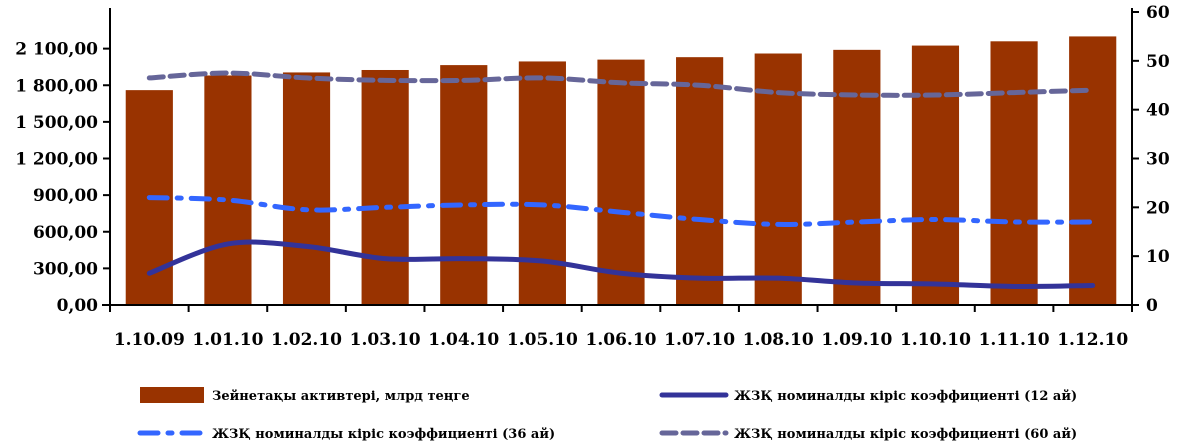  What do you see at coordinates (149, 340) in the screenshot?
I see `x-tick-label: 1.10.09` at bounding box center [149, 340].